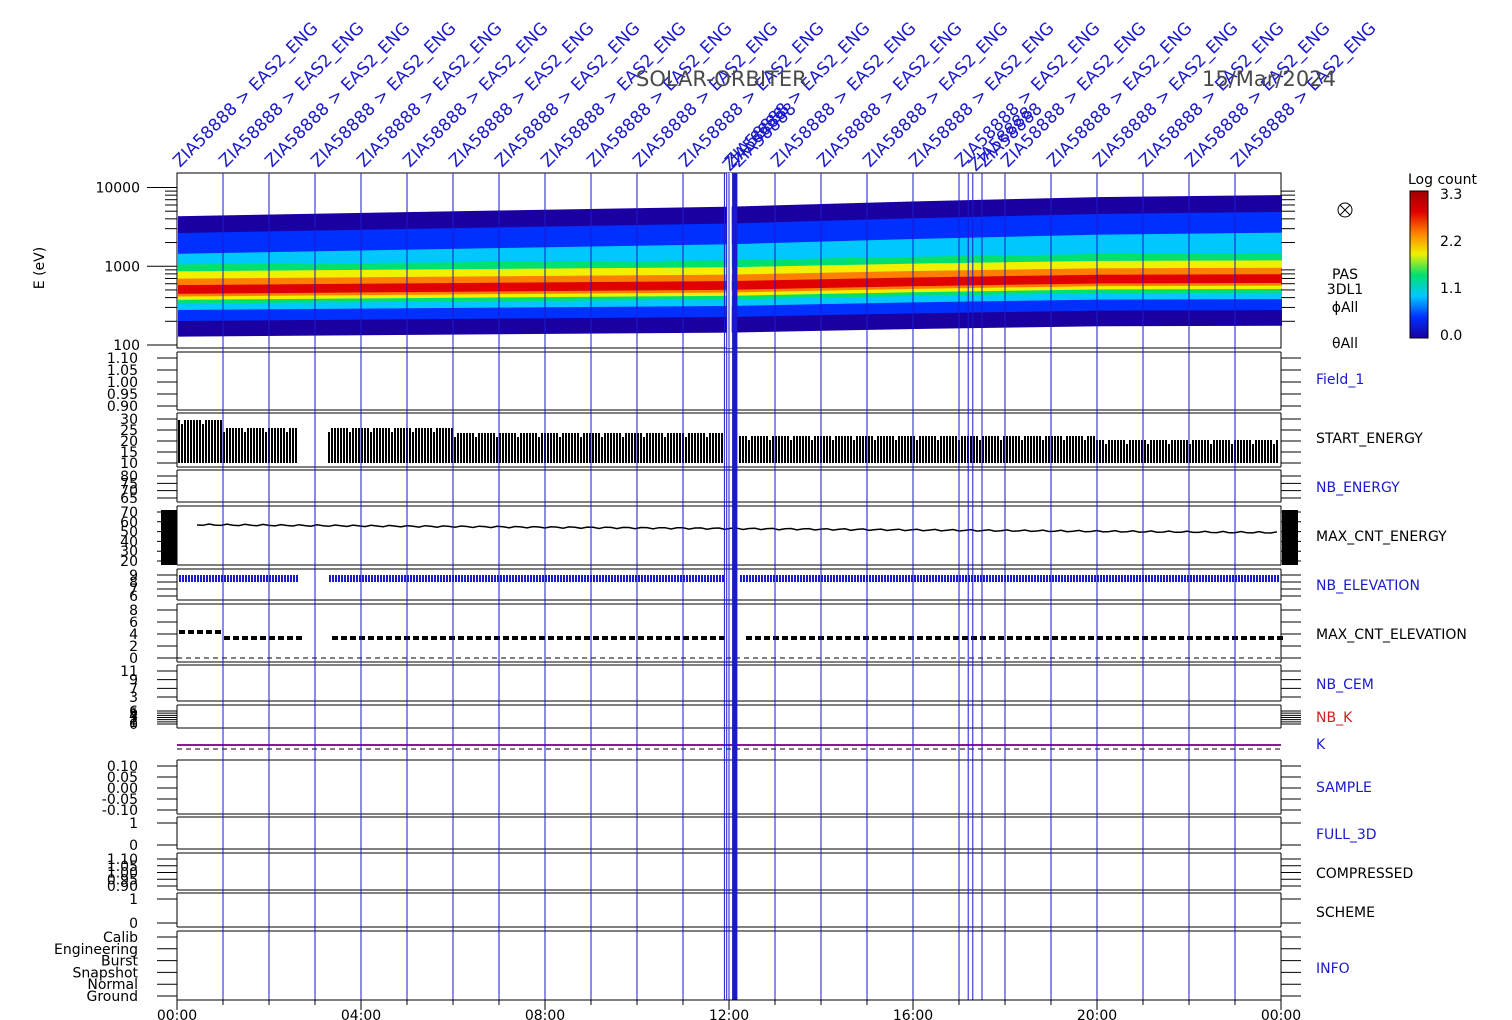 Image resolution: width=1512 pixels, height=1020 pixels. I want to click on panel-ytick: 75, so click(129, 484).